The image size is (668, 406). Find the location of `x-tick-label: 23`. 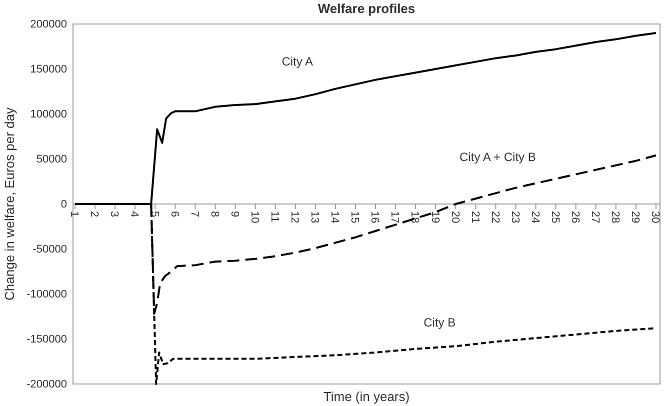

x-tick-label: 23 is located at coordinates (514, 217).